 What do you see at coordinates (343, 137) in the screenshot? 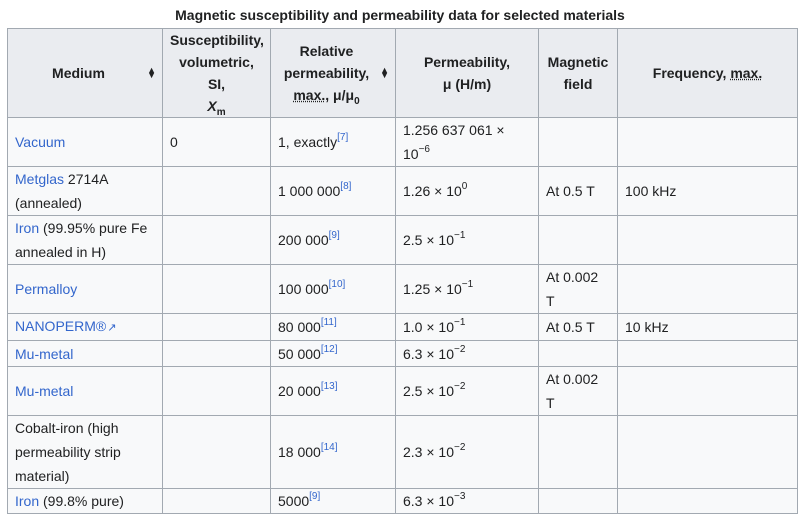
I see `reference-link: [7]` at bounding box center [343, 137].